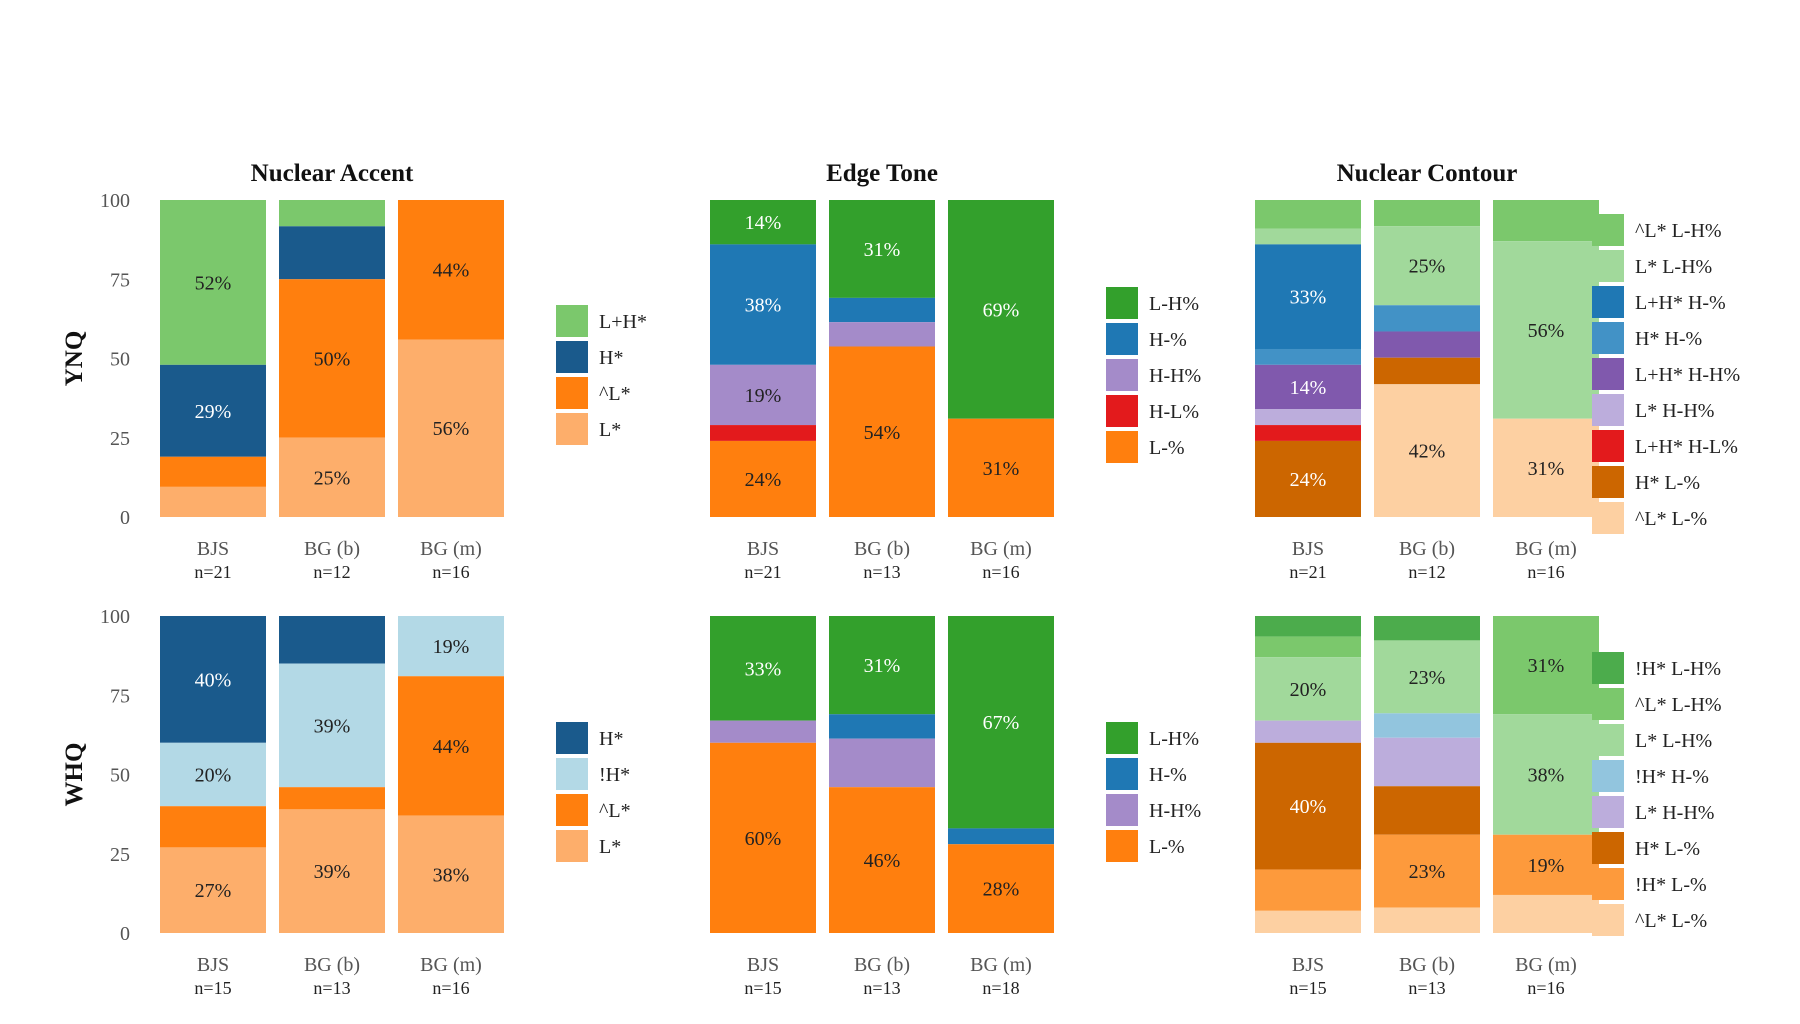 Image resolution: width=1800 pixels, height=1024 pixels. What do you see at coordinates (115, 201) in the screenshot?
I see `y-tick-label: 100` at bounding box center [115, 201].